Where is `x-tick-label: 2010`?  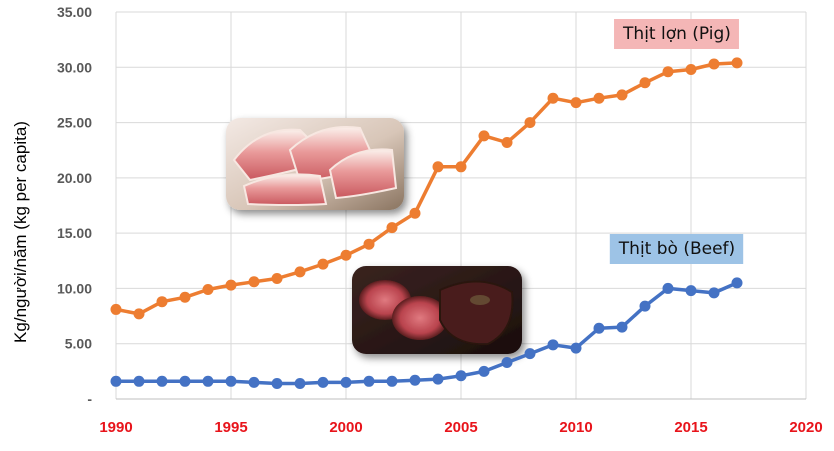 x-tick-label: 2010 is located at coordinates (575, 427).